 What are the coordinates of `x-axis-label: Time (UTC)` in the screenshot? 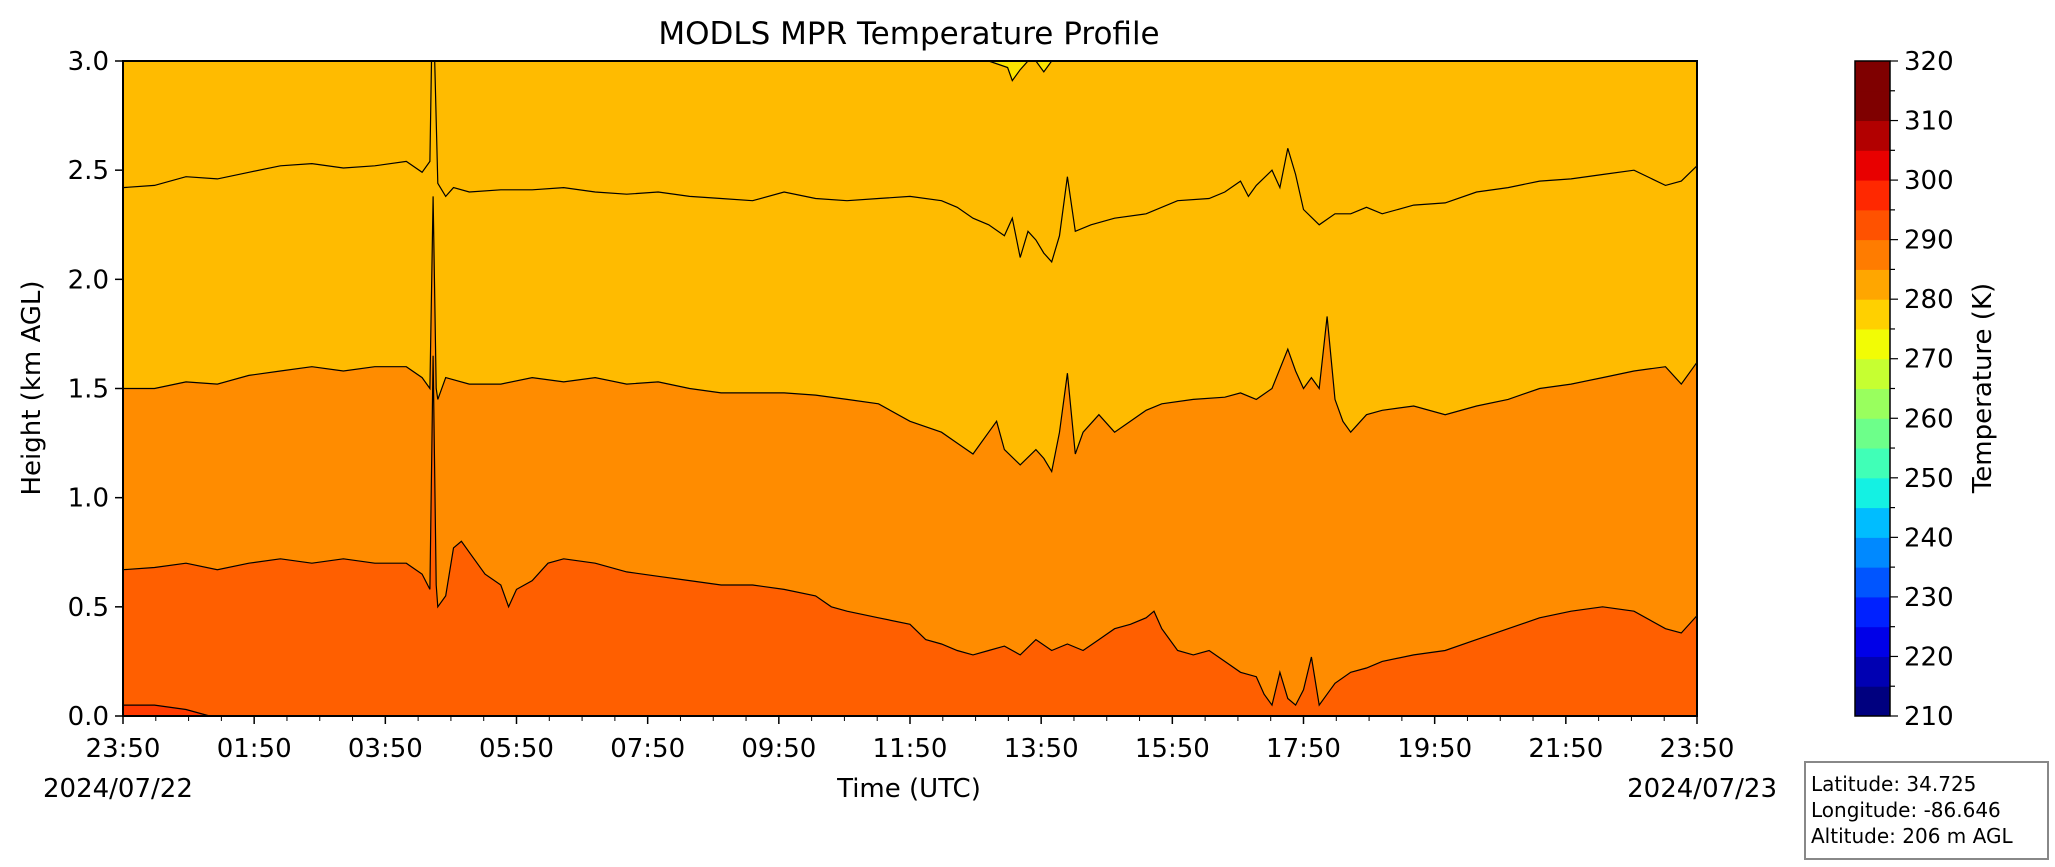 It's located at (908, 789).